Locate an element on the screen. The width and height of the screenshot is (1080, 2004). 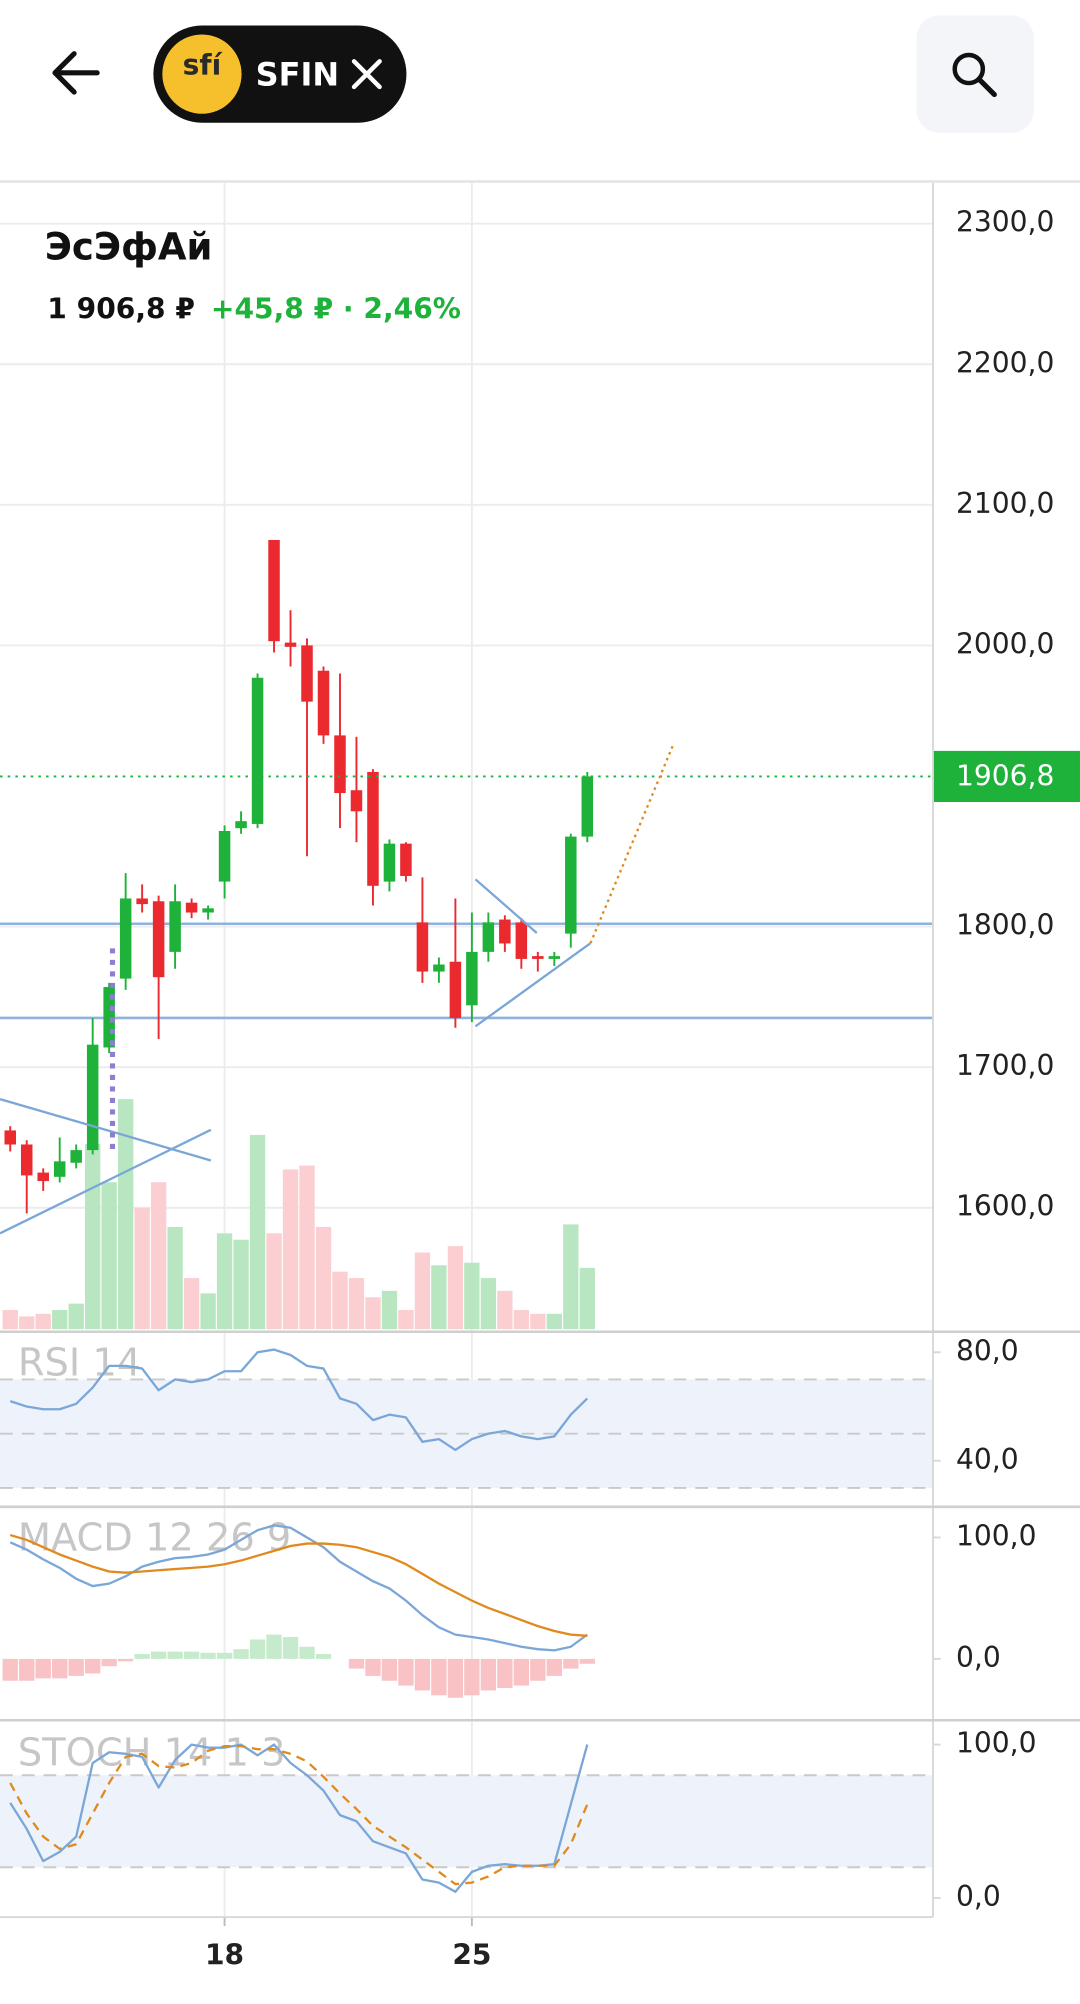
ticker-chip: sfí SFIN is located at coordinates (280, 74).